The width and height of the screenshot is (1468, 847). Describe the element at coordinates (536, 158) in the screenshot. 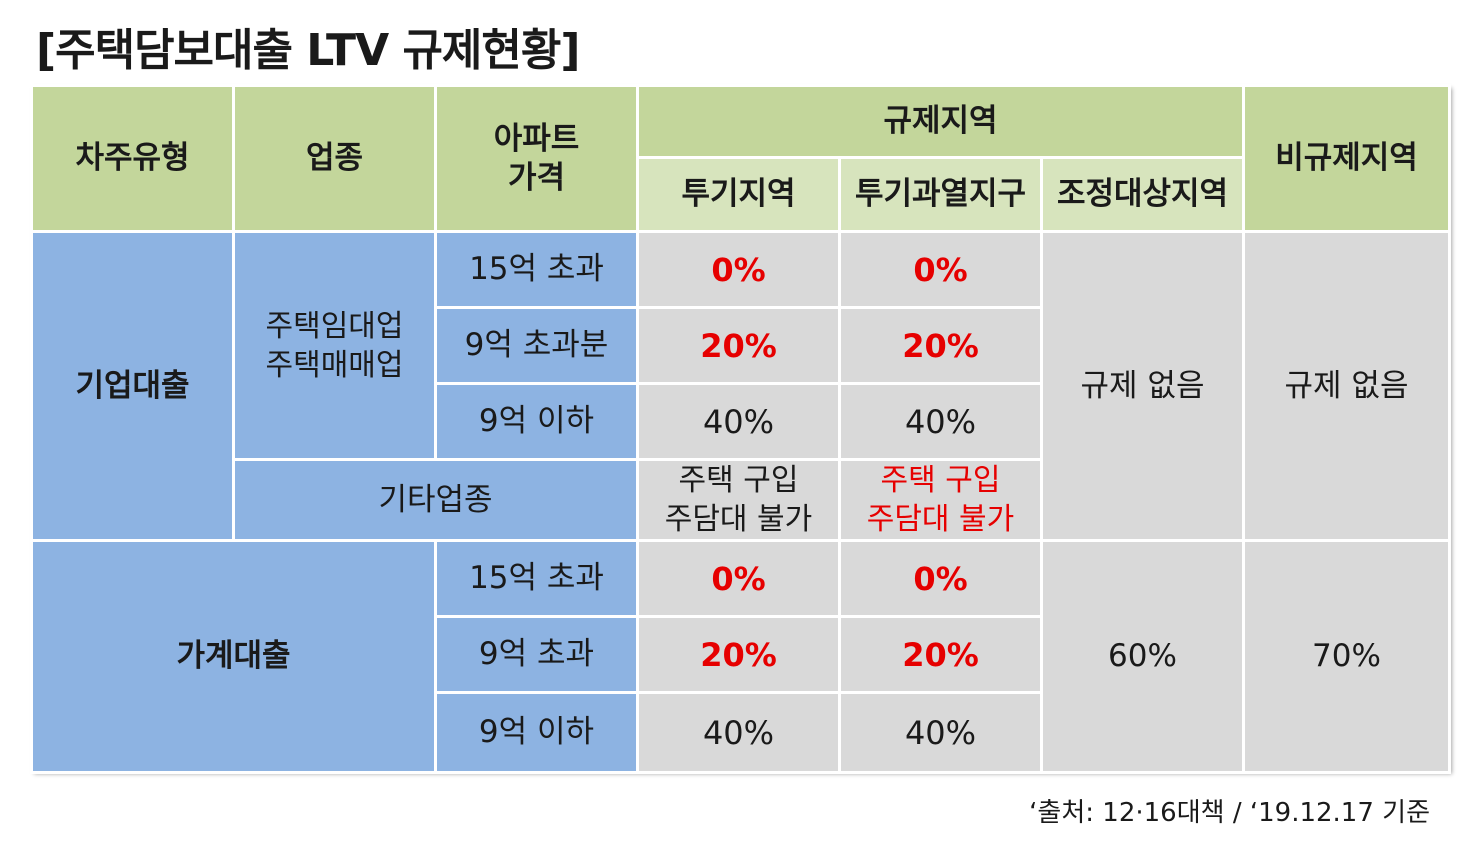

I see `header-apt-price: 아파트 가격` at that location.